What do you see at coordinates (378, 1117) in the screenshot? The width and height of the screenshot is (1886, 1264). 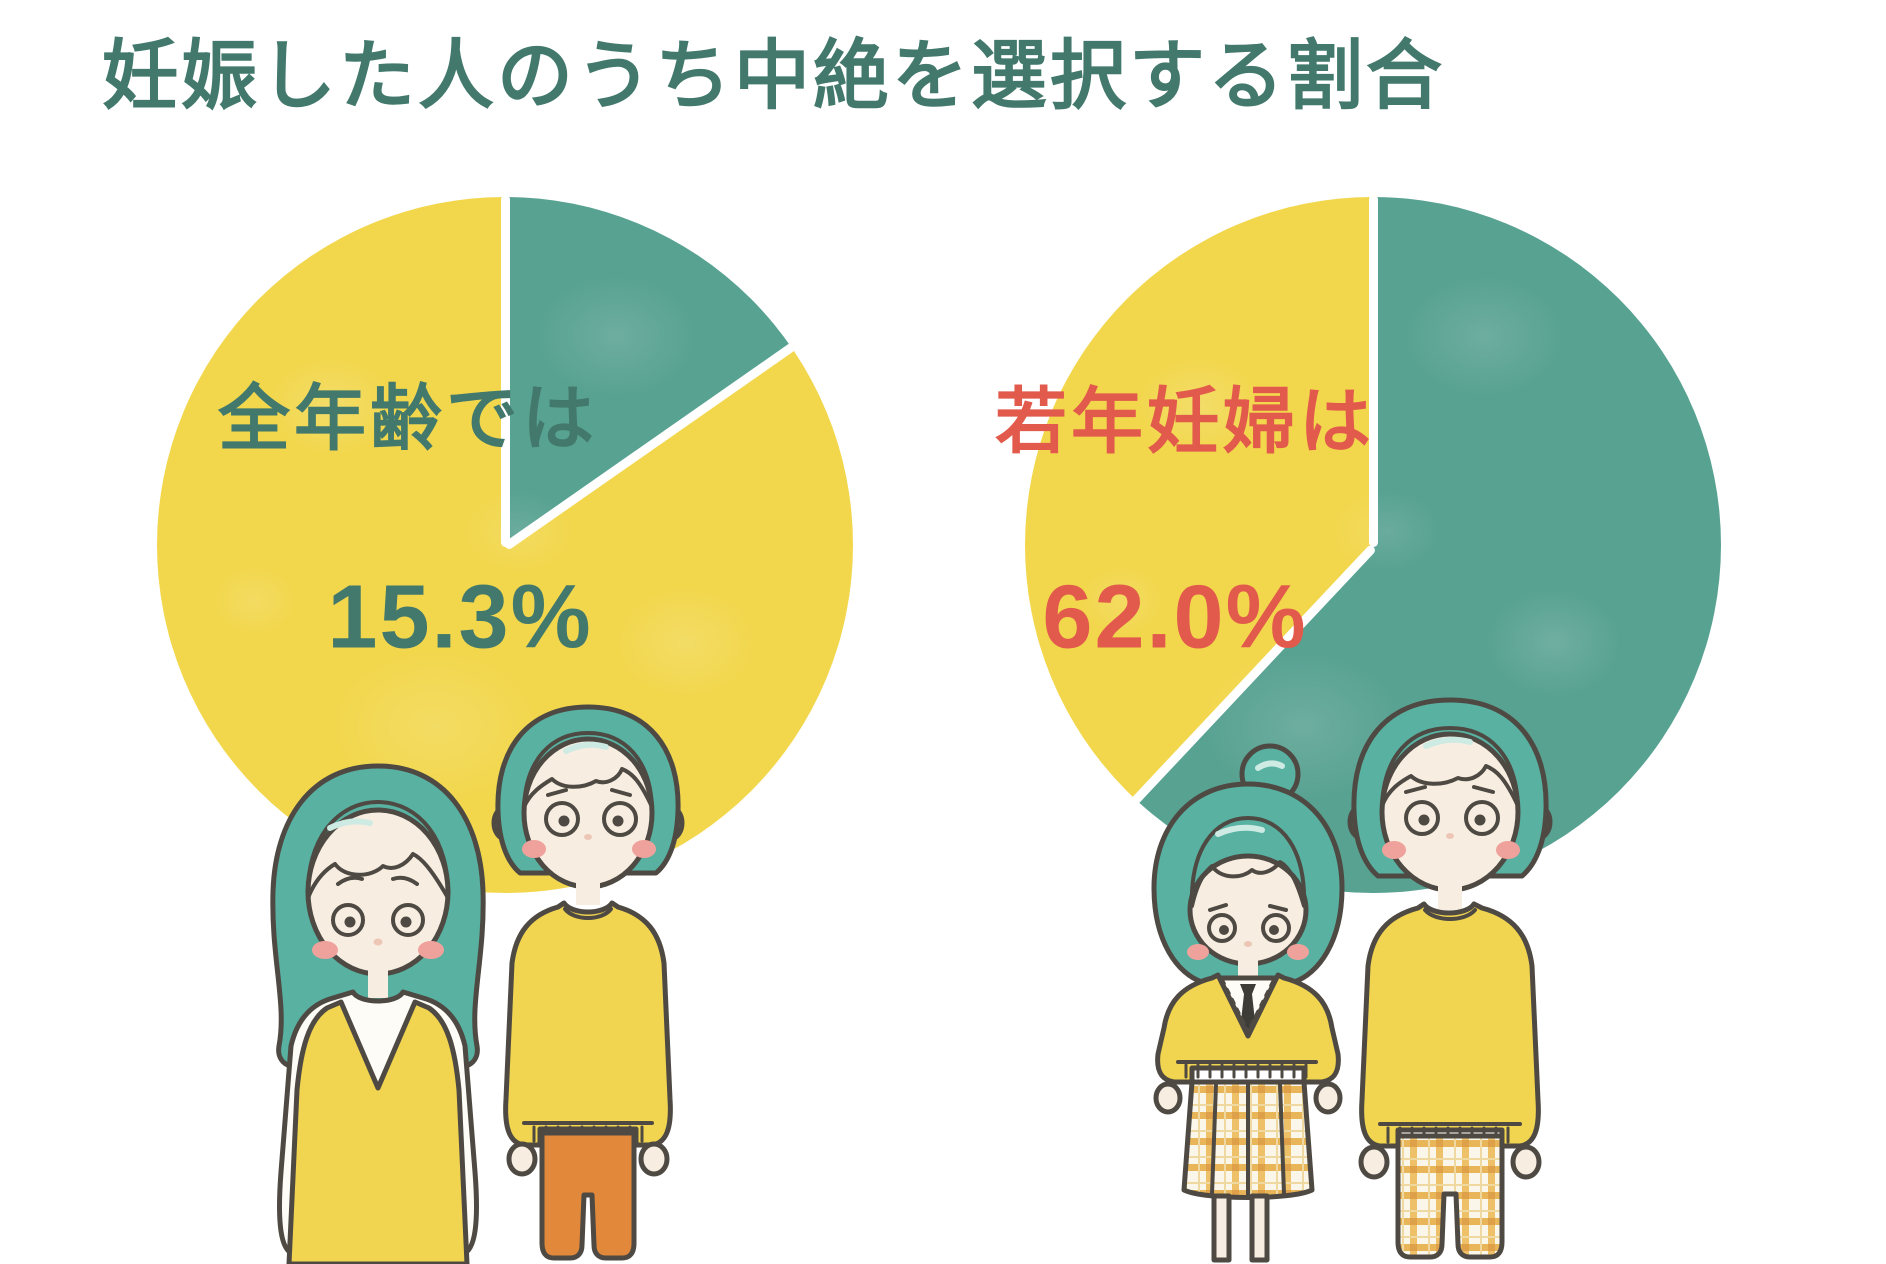 I see `girl-left-body` at bounding box center [378, 1117].